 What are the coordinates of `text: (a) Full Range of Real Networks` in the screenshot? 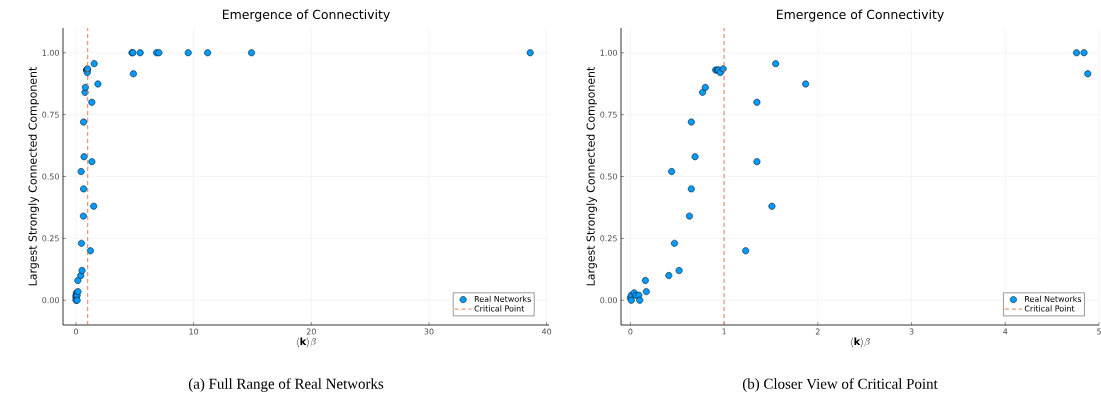 It's located at (286, 385).